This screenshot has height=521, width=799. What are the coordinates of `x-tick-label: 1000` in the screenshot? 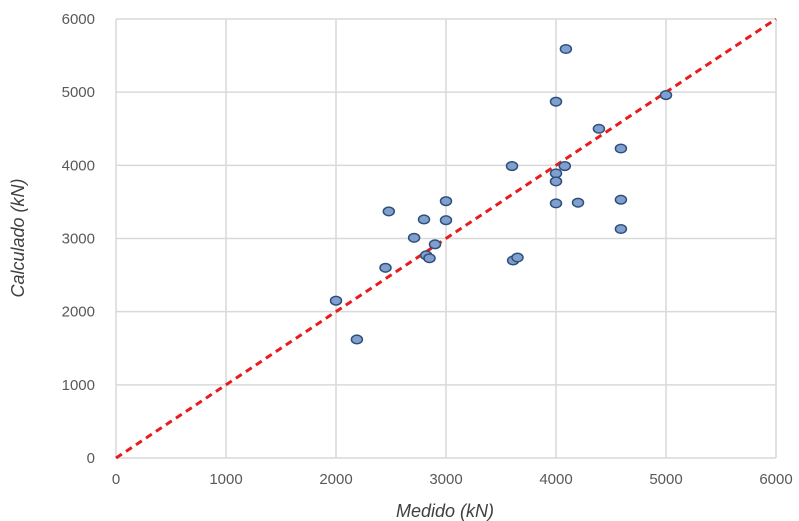 It's located at (225, 479).